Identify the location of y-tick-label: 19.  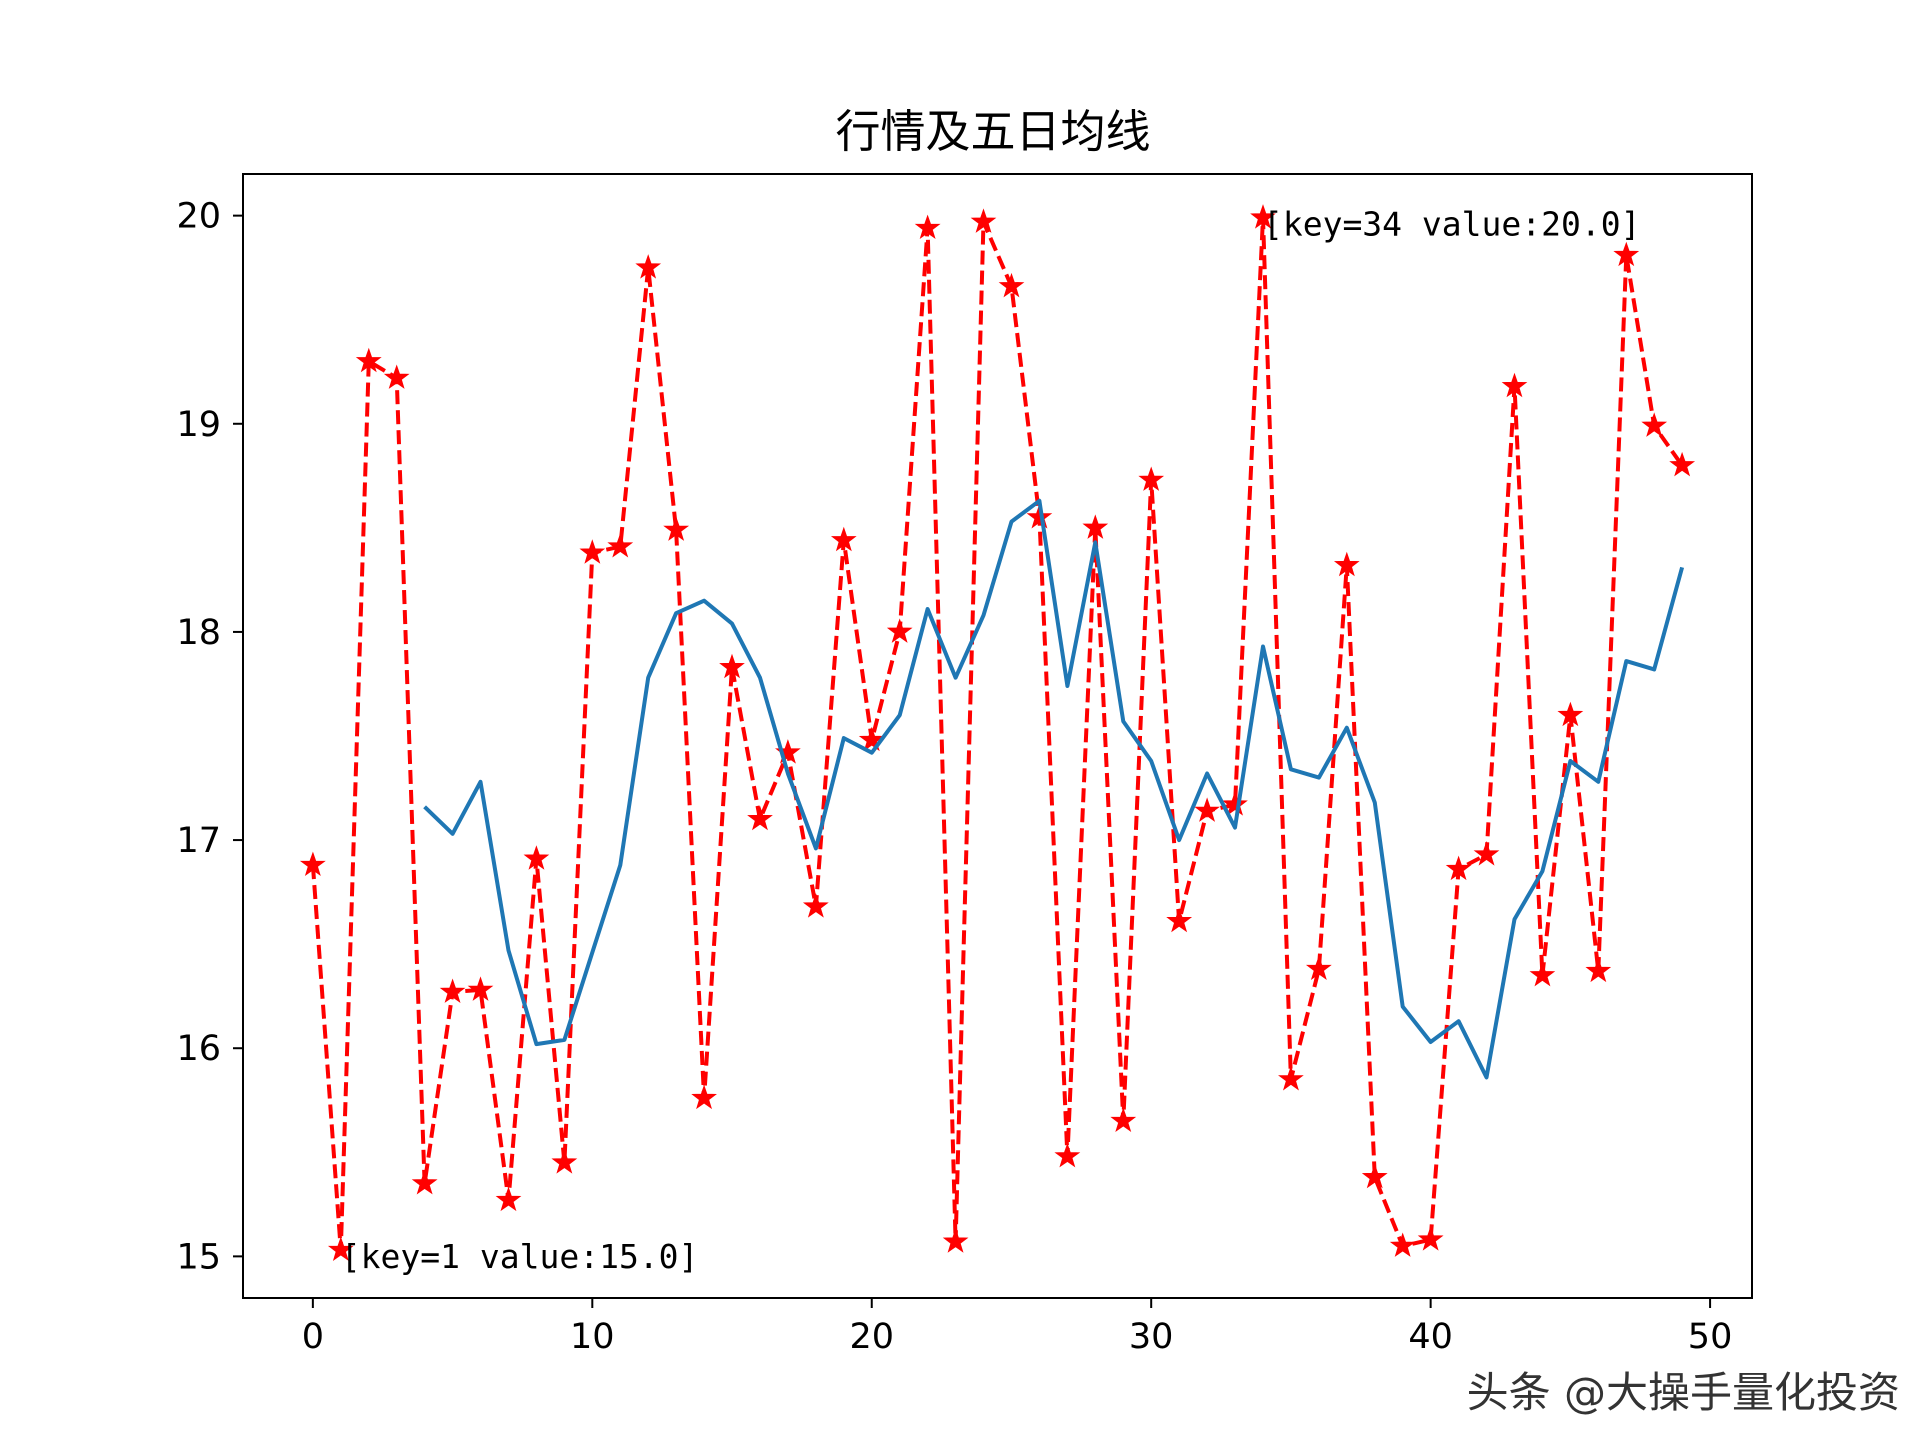
(198, 425).